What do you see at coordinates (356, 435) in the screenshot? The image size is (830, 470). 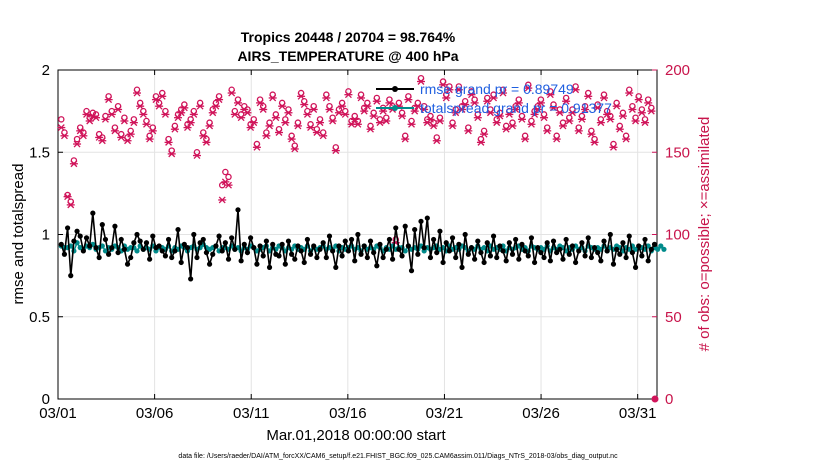 I see `x-axis-label: Mar.01,2018 00:00:00 start` at bounding box center [356, 435].